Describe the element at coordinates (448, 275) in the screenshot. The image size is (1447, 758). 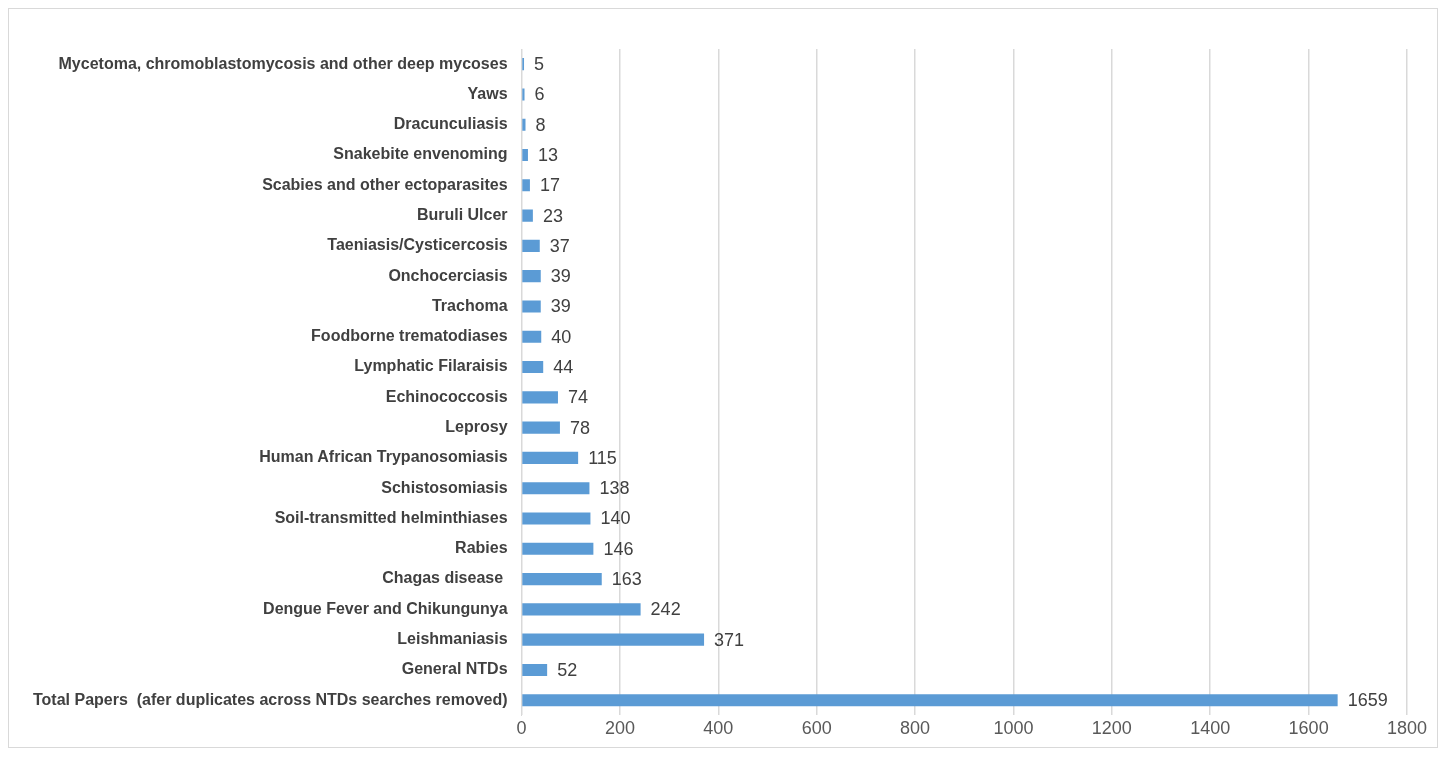
I see `y-tick-label: Onchocerciasis` at that location.